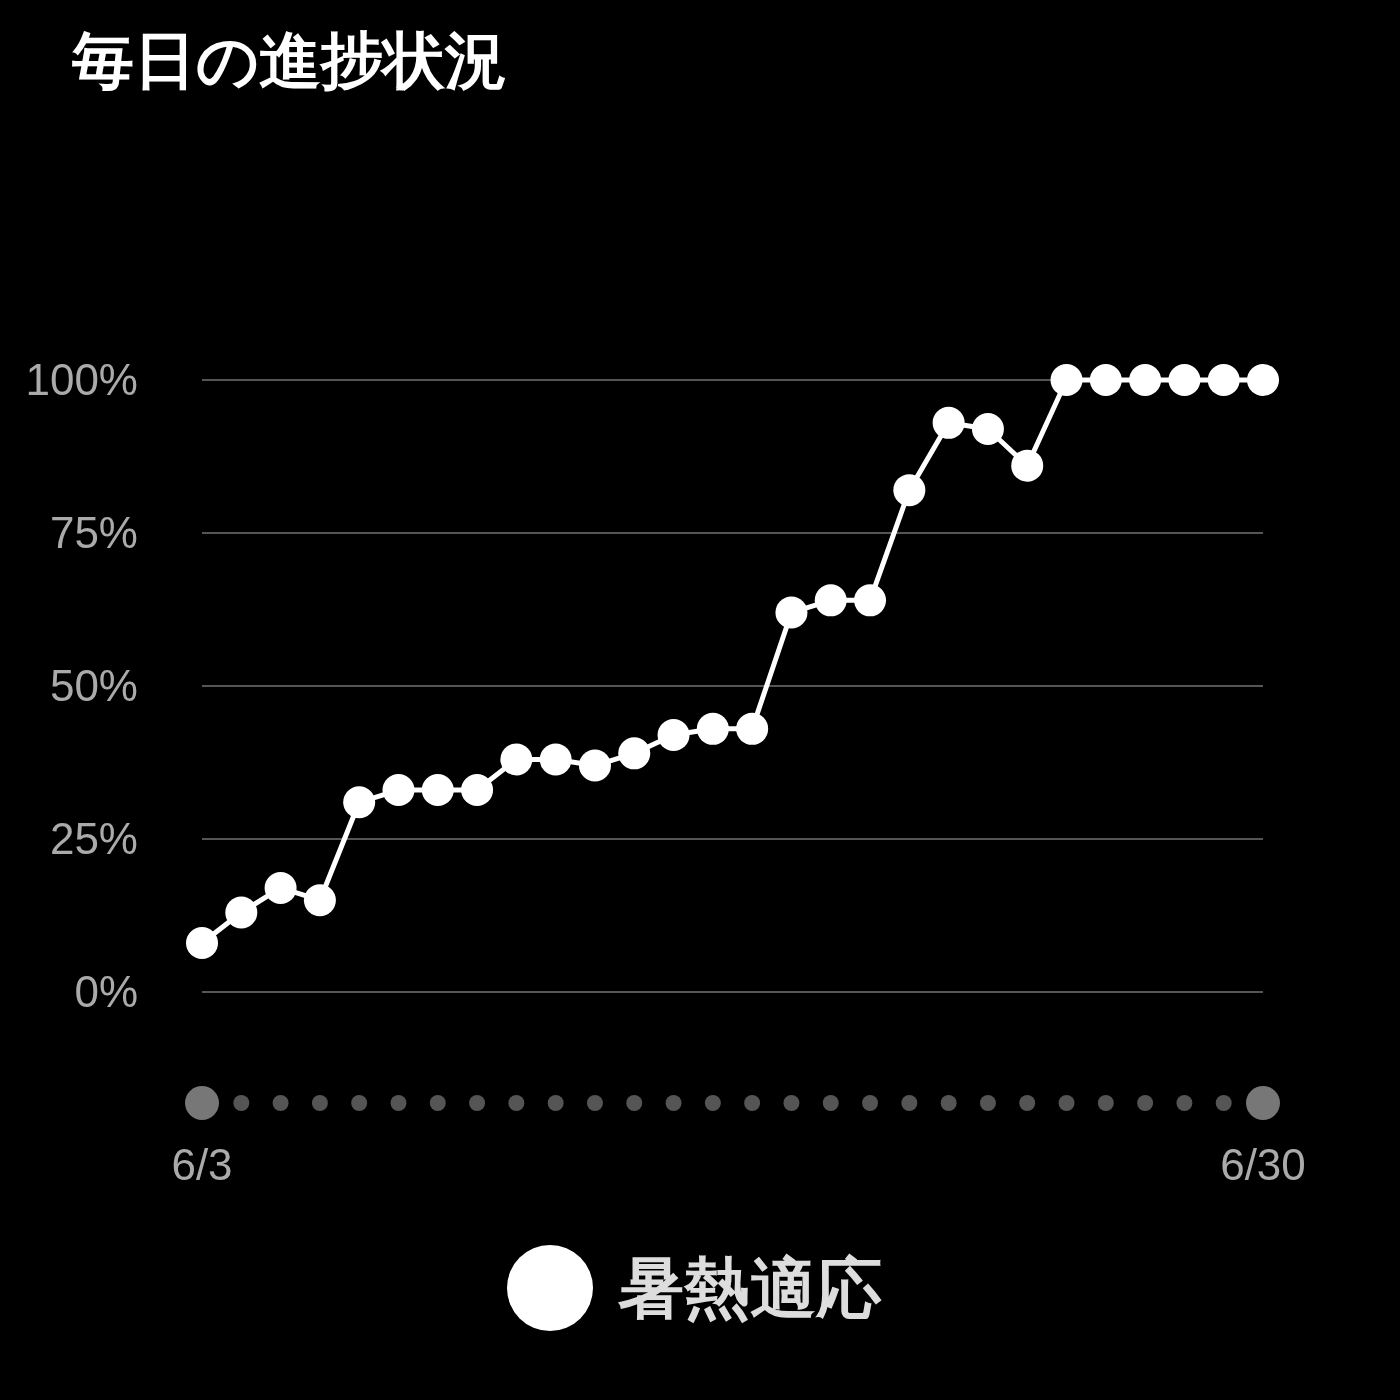 Image resolution: width=1400 pixels, height=1400 pixels. What do you see at coordinates (106, 991) in the screenshot?
I see `y-tick-label: 0%` at bounding box center [106, 991].